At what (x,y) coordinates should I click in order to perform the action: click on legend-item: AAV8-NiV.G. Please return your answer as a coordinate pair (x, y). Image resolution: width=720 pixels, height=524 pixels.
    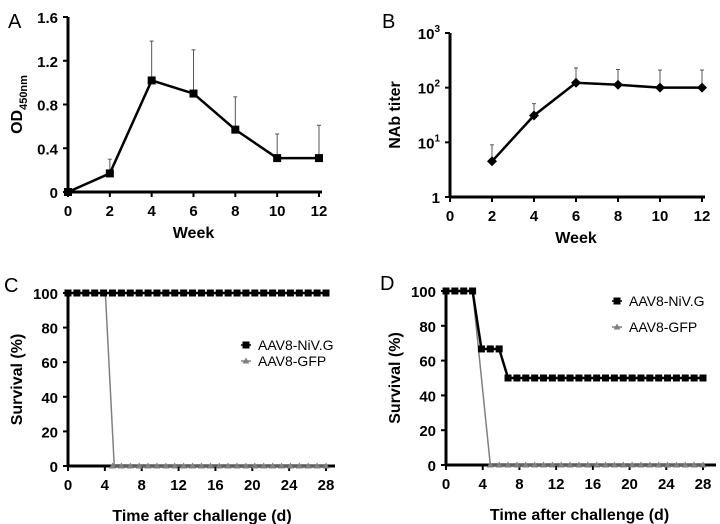
    Looking at the image, I should click on (658, 301).